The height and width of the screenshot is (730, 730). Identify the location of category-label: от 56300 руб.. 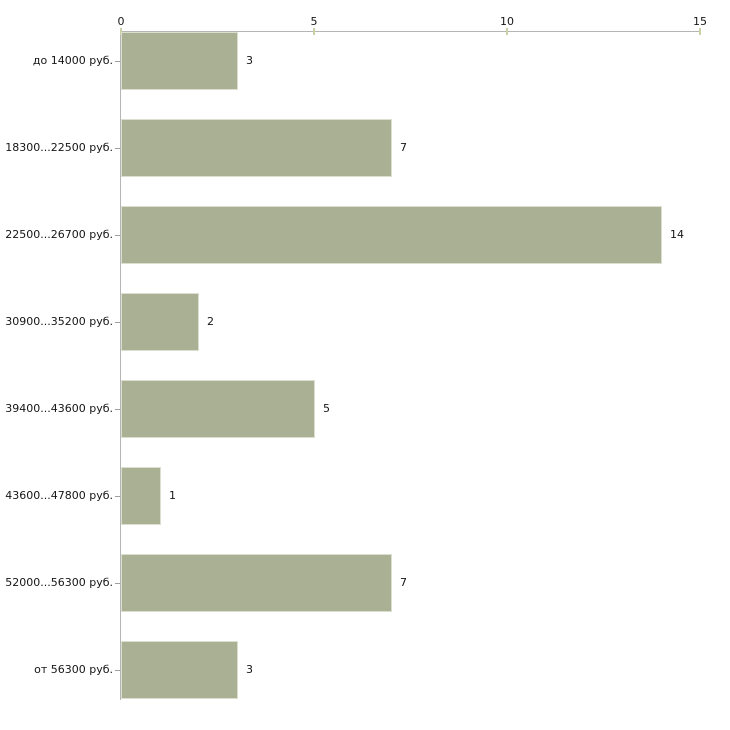
(73, 669).